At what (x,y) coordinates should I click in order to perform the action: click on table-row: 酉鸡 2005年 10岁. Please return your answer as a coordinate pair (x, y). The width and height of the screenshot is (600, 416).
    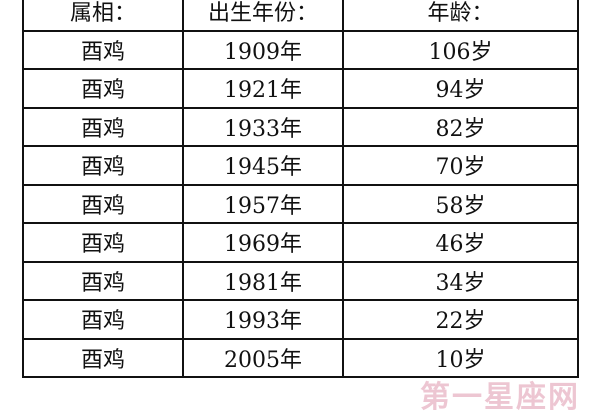
    Looking at the image, I should click on (300, 357).